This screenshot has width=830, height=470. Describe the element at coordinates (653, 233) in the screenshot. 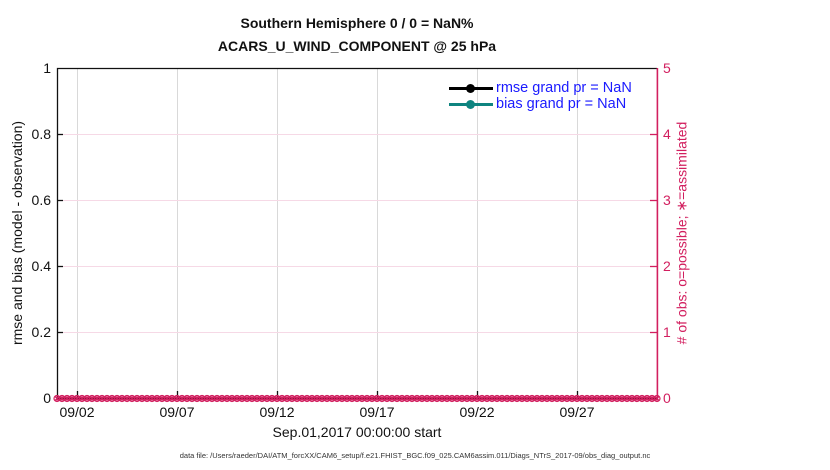

I see `right-axis-ticks` at that location.